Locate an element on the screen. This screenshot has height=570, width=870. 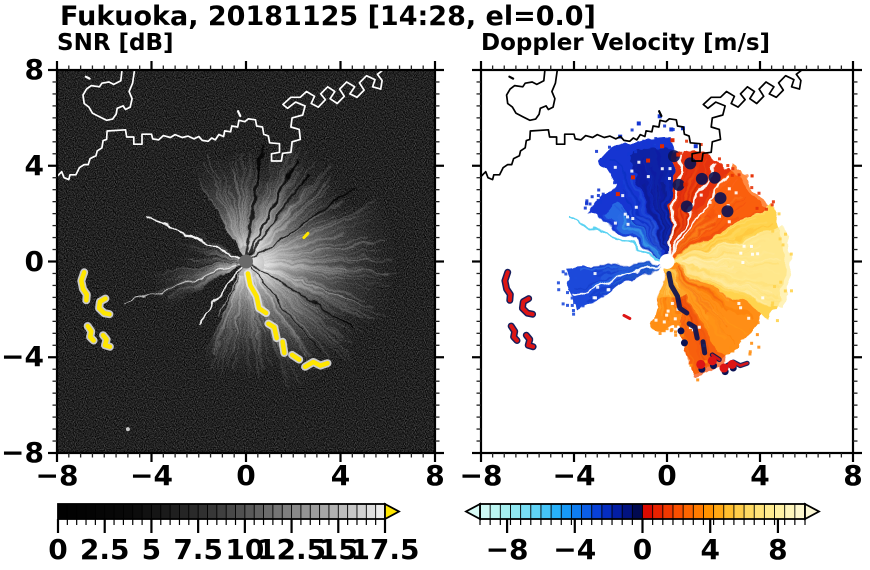
figure-title: Fukuoka, 20181125 [14:28, el=0.0] is located at coordinates (328, 16).